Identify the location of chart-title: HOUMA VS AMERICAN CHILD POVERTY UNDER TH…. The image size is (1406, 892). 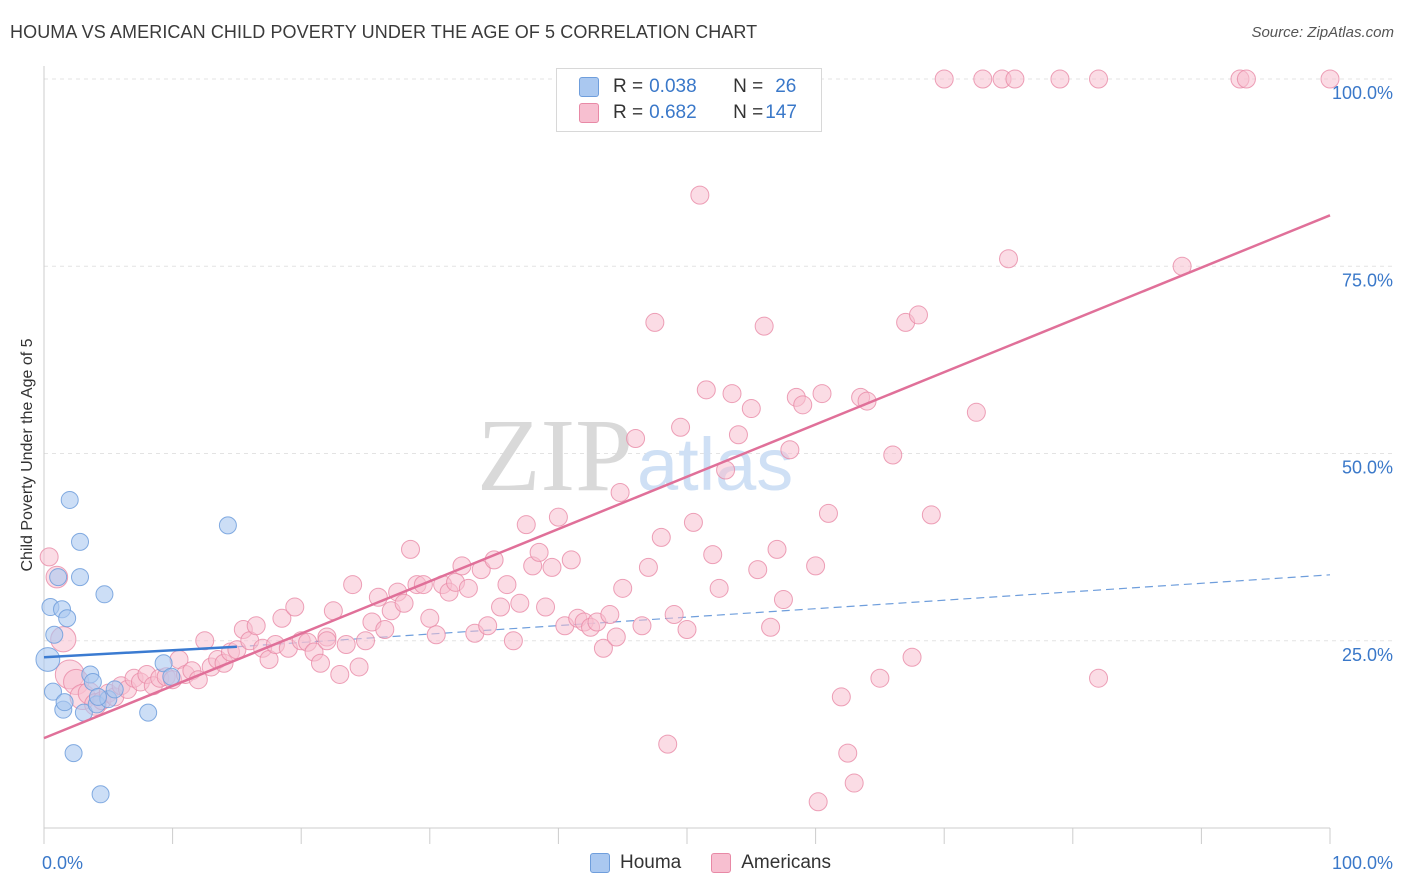
(384, 32).